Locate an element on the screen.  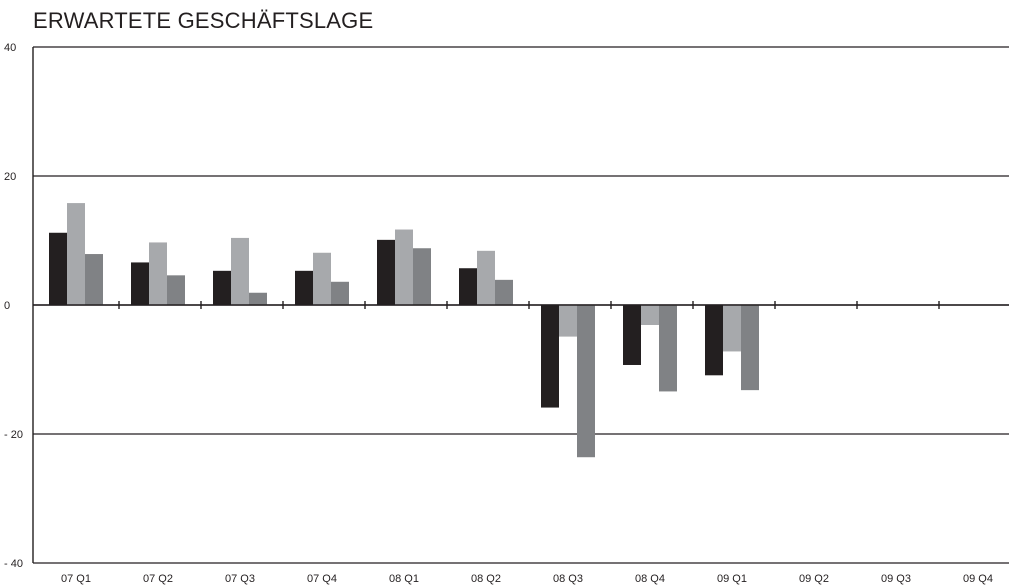
x-tick-label: 09 Q2 is located at coordinates (814, 579).